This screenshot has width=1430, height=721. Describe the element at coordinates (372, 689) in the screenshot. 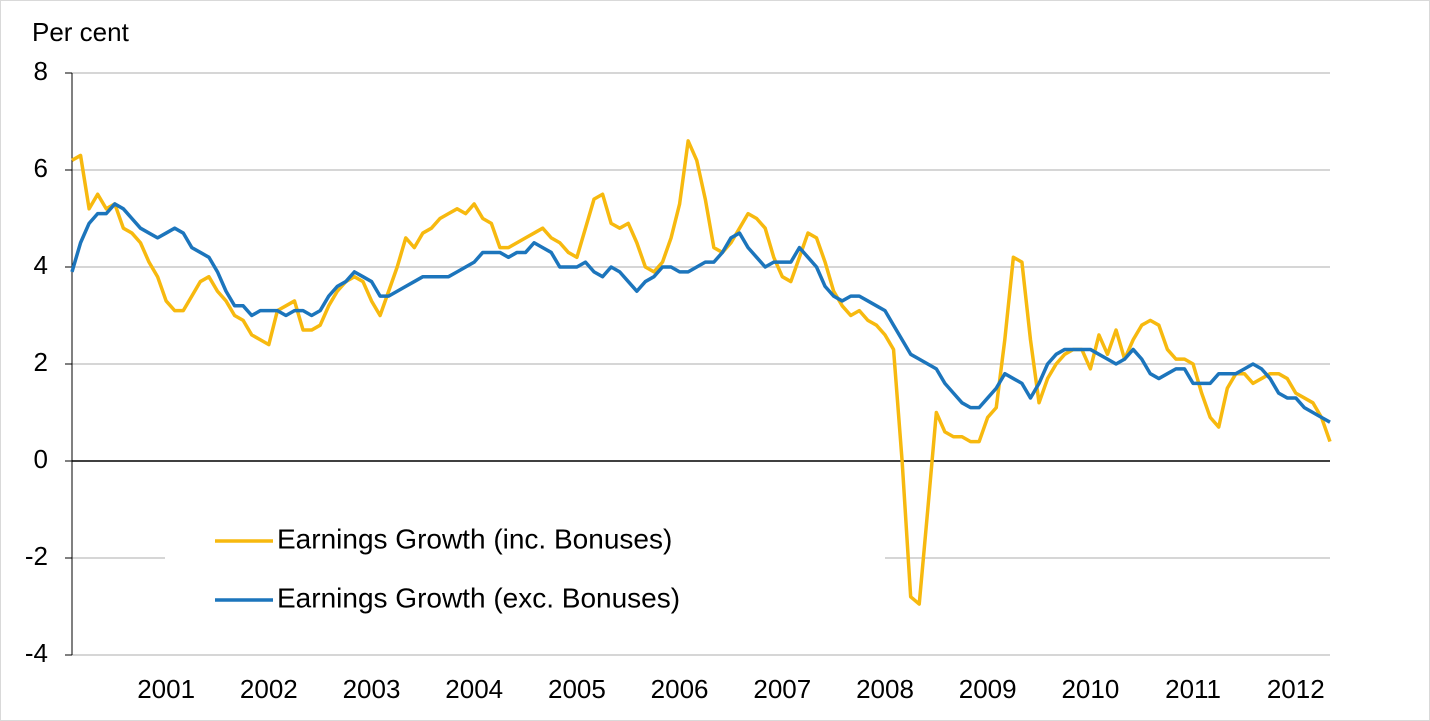

I see `x-tick-label: 2003` at that location.